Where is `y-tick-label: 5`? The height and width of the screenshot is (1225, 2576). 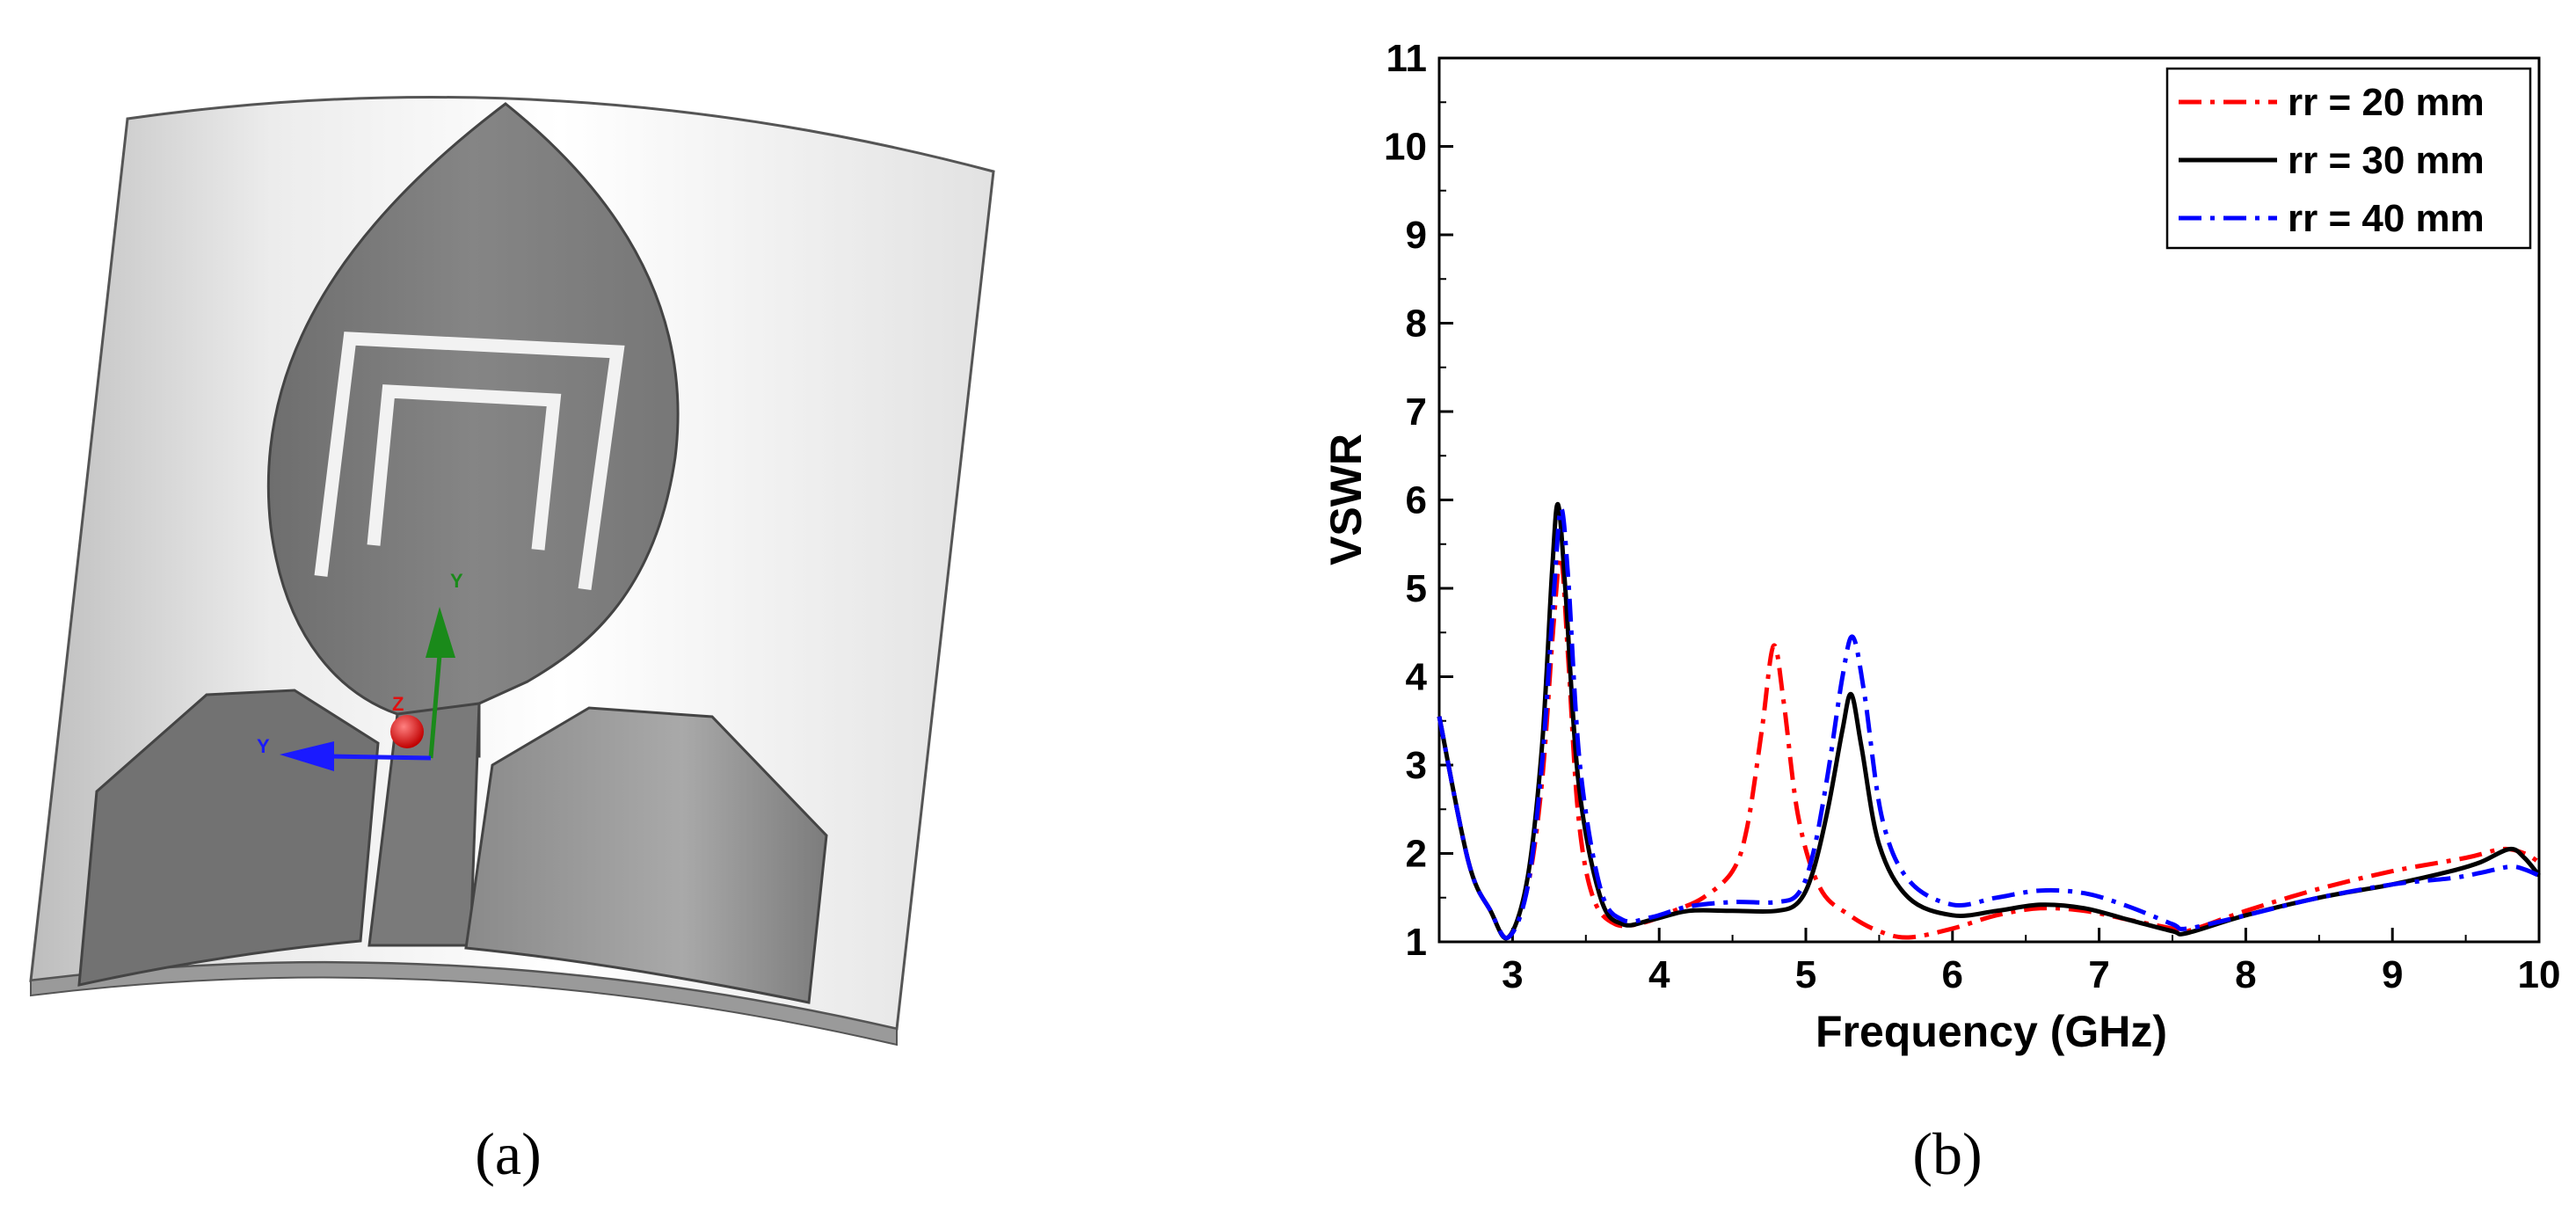
y-tick-label: 5 is located at coordinates (1416, 589).